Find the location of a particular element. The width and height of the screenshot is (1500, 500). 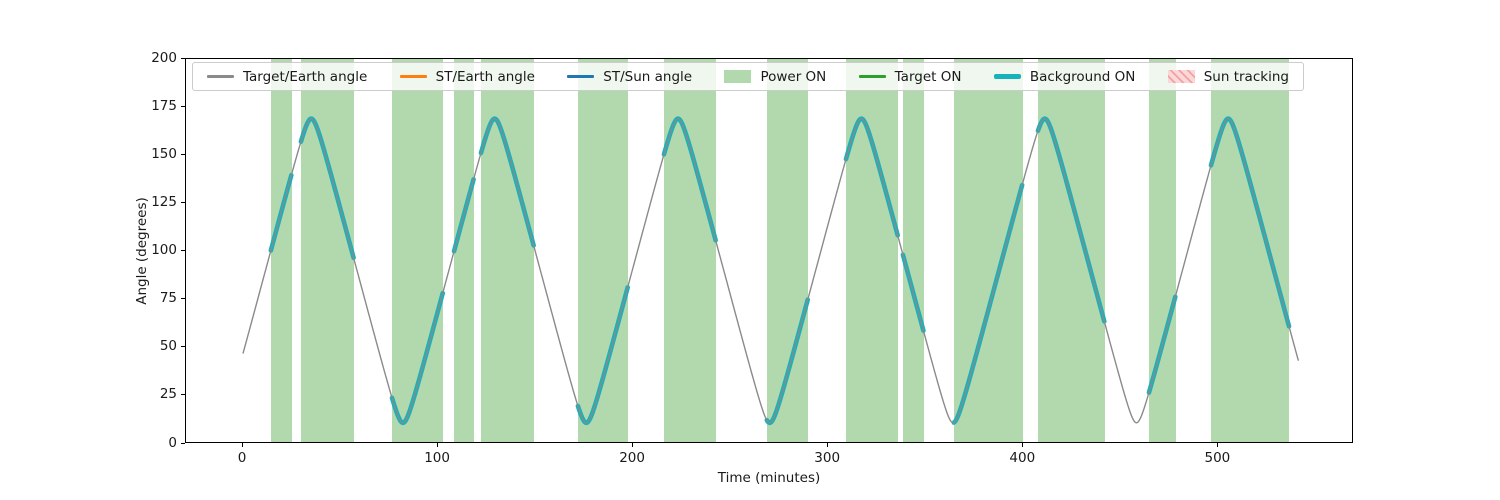

y-tick-label: 0 is located at coordinates (172, 442).